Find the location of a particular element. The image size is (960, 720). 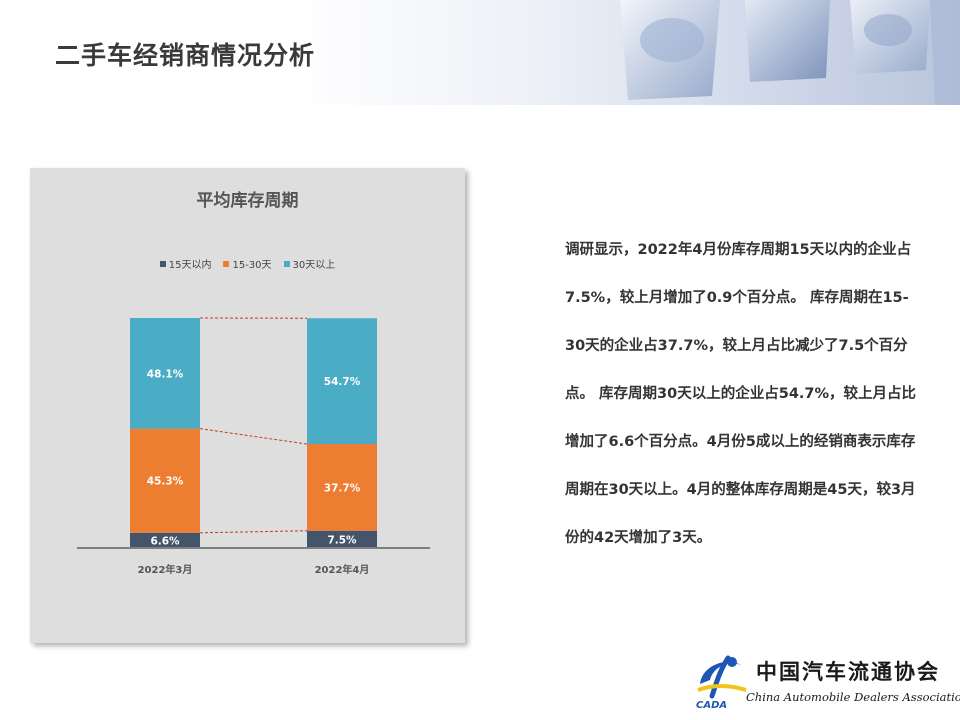

data-label-0-2: 48.1% is located at coordinates (165, 374).